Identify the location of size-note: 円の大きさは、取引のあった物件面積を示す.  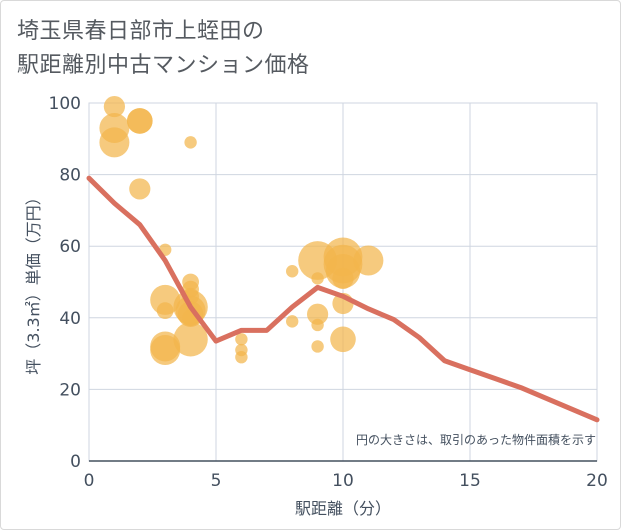
(476, 439).